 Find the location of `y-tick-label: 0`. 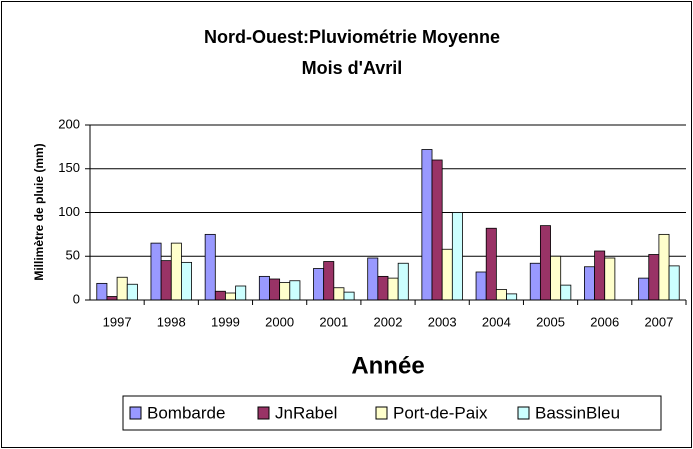

y-tick-label: 0 is located at coordinates (76, 298).